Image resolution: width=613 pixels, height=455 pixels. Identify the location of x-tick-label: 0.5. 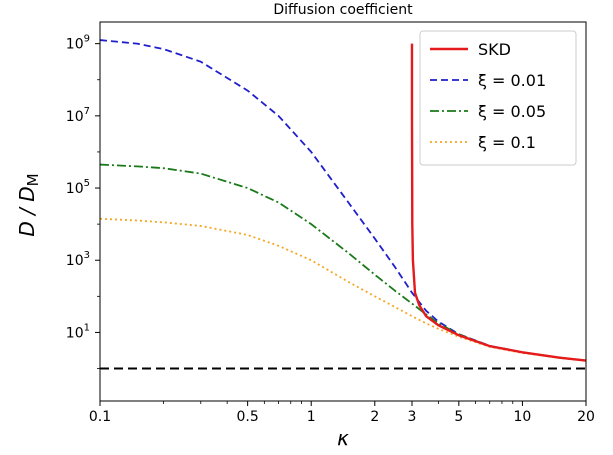
(247, 417).